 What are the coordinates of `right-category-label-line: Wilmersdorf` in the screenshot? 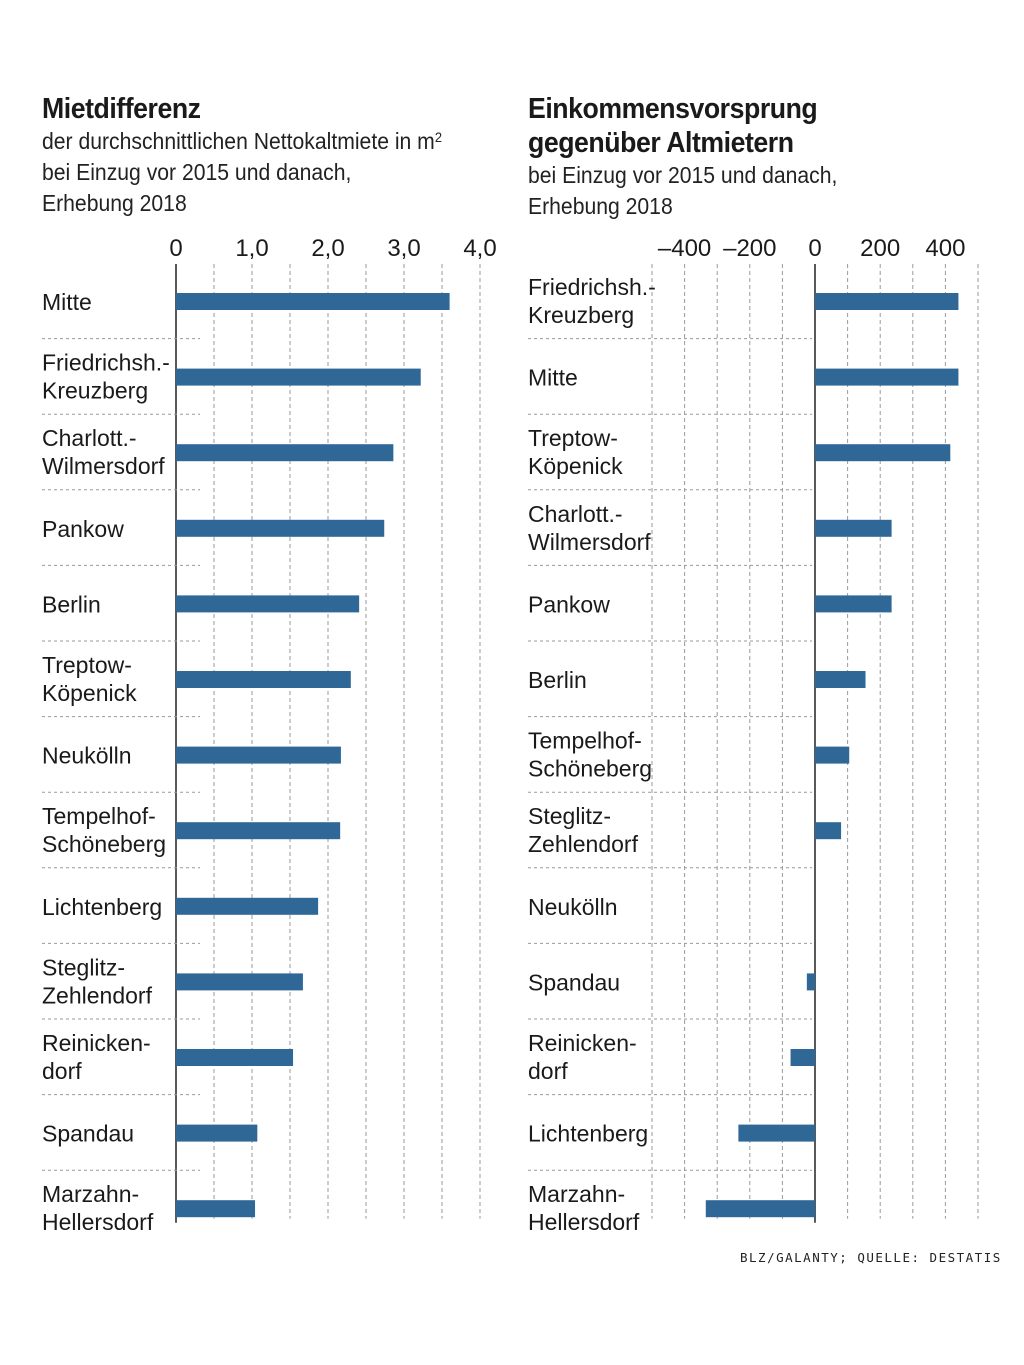 It's located at (589, 542).